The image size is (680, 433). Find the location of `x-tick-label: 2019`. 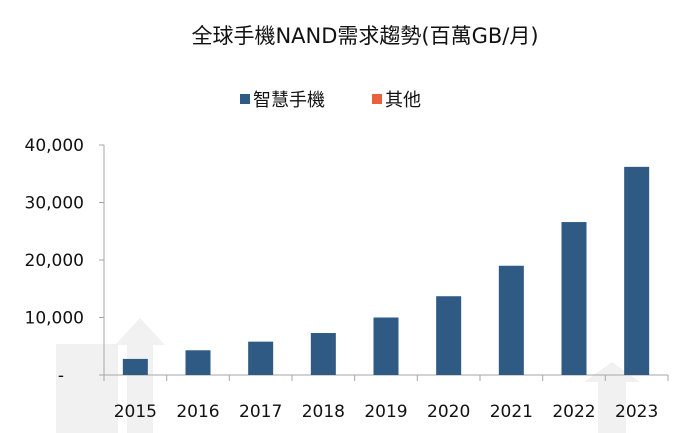

x-tick-label: 2019 is located at coordinates (385, 412).